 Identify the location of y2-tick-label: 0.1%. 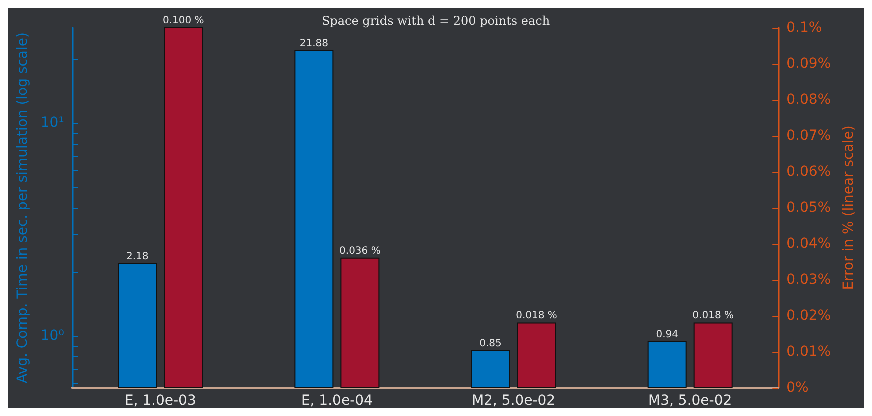
(804, 28).